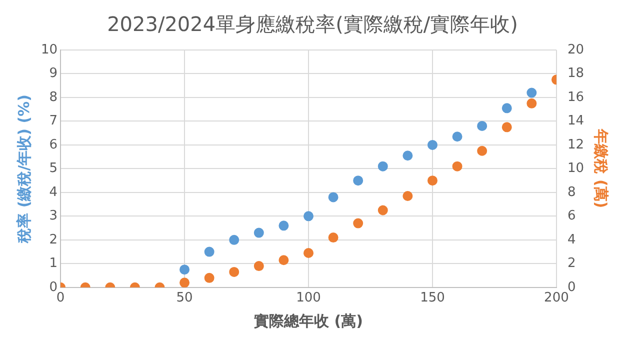 This screenshot has height=343, width=631. What do you see at coordinates (53, 216) in the screenshot?
I see `y-tick-label: 3` at bounding box center [53, 216].